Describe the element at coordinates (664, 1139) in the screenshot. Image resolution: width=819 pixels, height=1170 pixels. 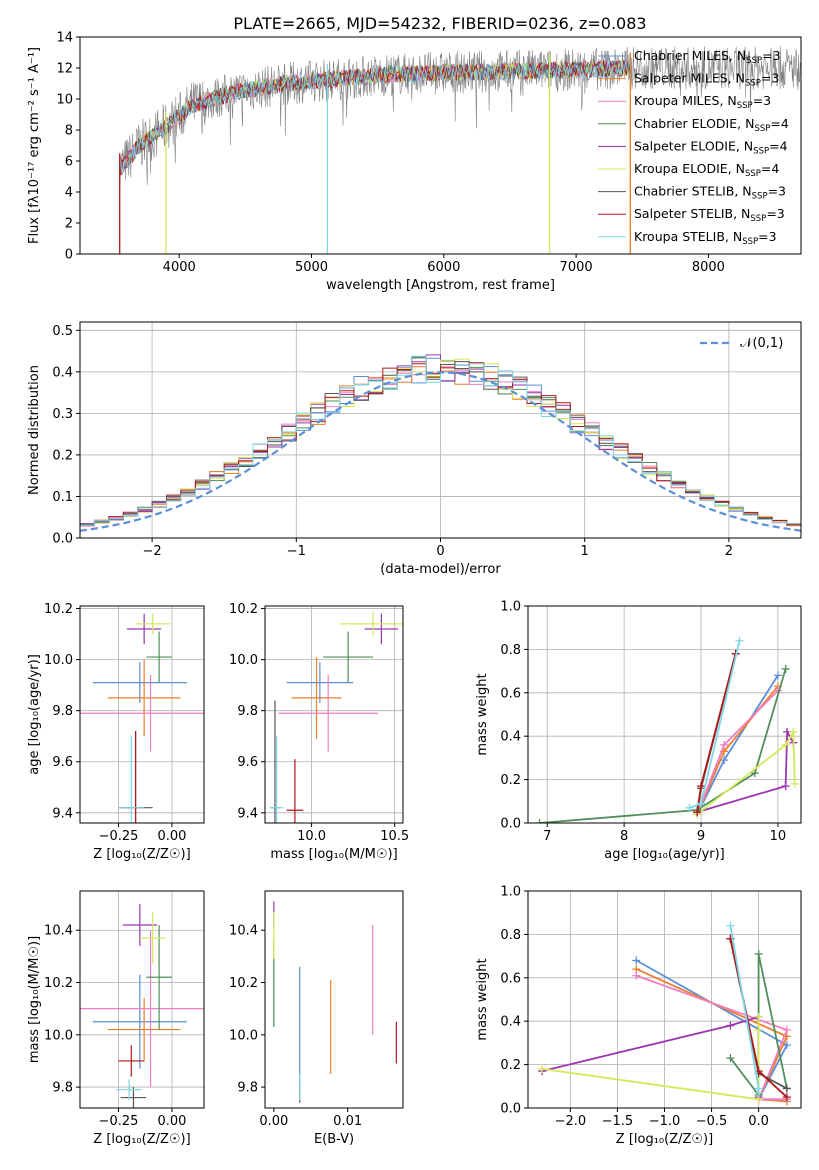
I see `Z-weight-xlabel: Z [log₁₀(Z/Z☉)]` at that location.